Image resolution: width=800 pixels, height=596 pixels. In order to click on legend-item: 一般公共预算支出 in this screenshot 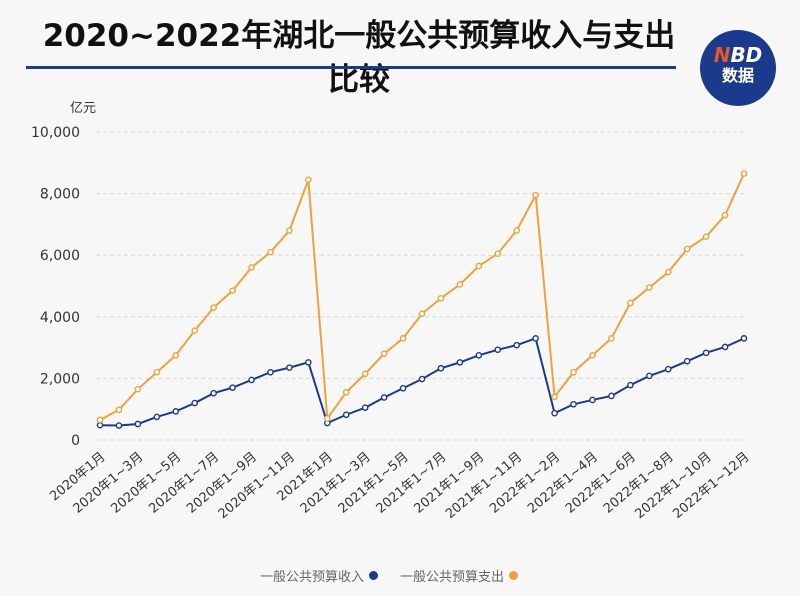, I will do `click(459, 575)`.